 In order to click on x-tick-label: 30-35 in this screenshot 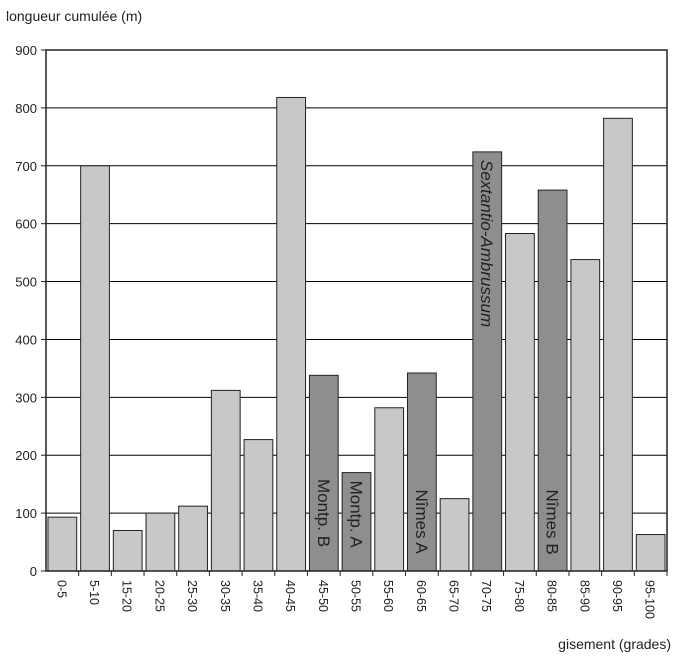, I will do `click(225, 596)`.